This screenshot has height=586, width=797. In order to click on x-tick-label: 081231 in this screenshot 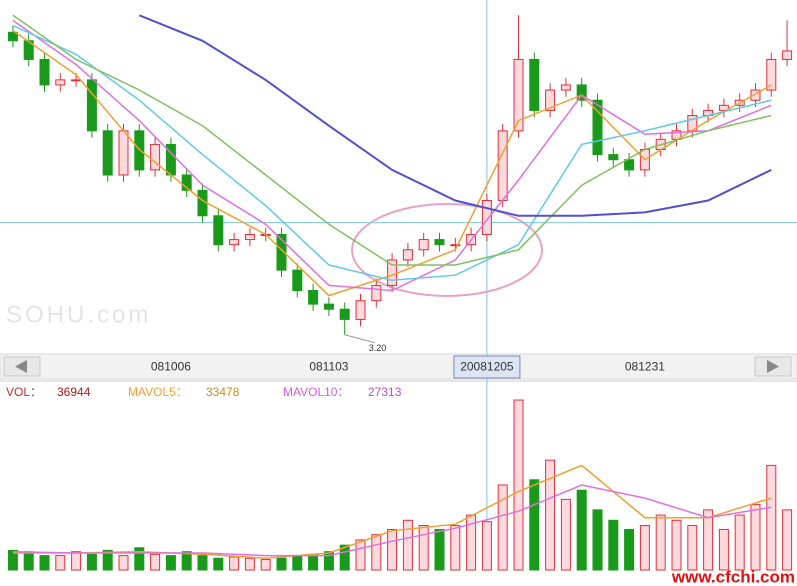, I will do `click(645, 367)`.